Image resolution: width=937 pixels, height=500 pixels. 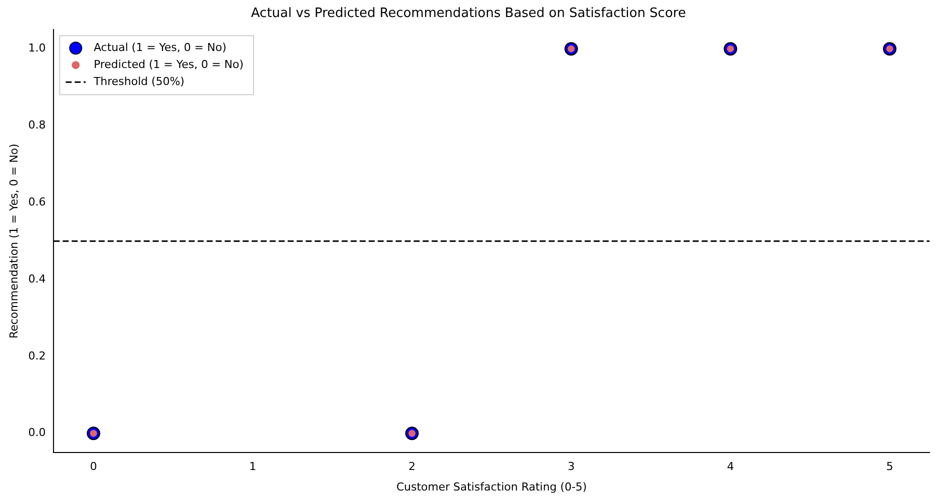 What do you see at coordinates (94, 467) in the screenshot?
I see `x-tick-label: 0` at bounding box center [94, 467].